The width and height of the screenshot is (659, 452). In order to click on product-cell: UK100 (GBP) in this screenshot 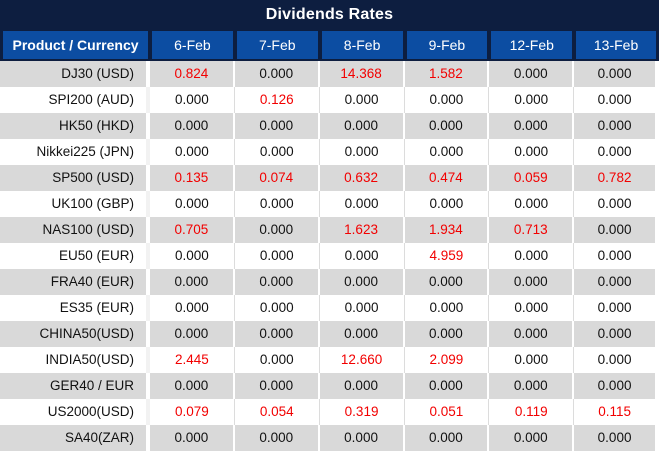, I will do `click(75, 204)`.